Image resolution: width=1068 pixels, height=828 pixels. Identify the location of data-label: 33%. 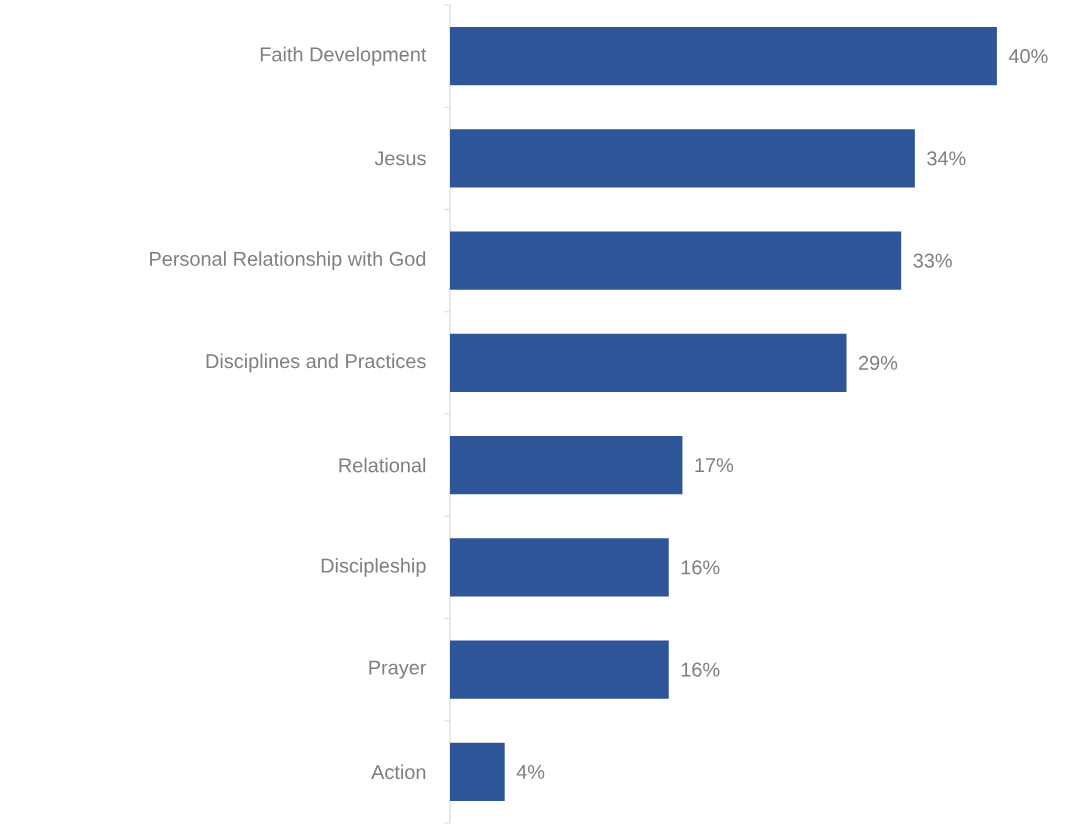
(932, 260).